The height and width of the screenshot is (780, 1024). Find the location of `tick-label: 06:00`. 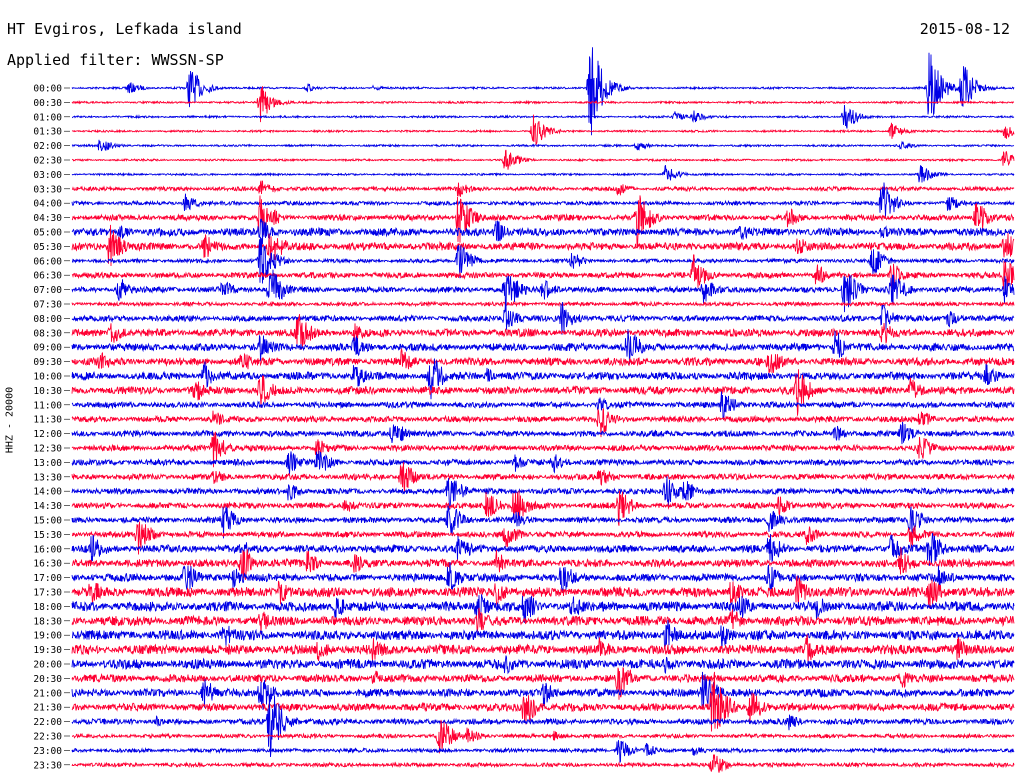

tick-label: 06:00 is located at coordinates (47, 261).